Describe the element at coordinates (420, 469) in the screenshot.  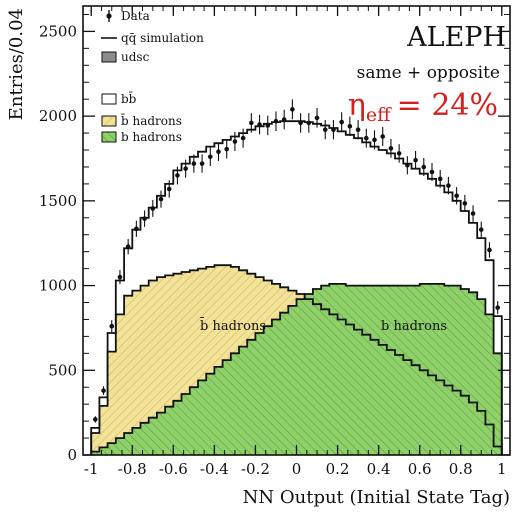
I see `x-tick-label: 0.6` at that location.